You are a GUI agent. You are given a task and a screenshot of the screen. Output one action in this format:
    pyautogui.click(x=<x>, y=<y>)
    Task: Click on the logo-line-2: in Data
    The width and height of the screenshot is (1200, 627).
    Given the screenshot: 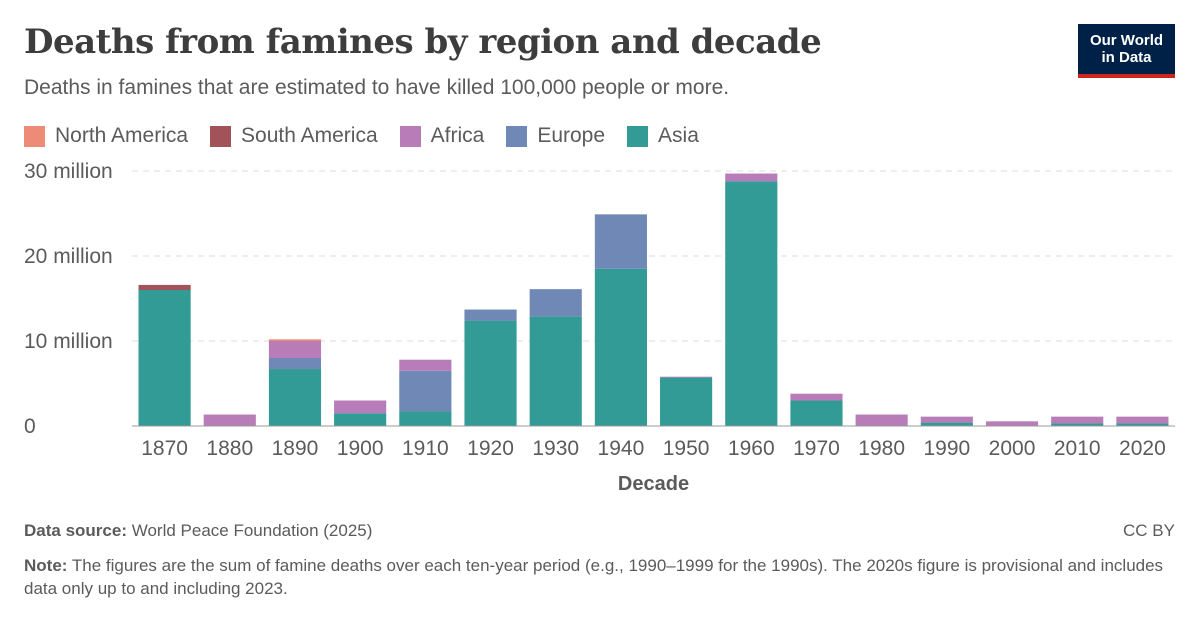 What is the action you would take?
    pyautogui.click(x=1126, y=57)
    